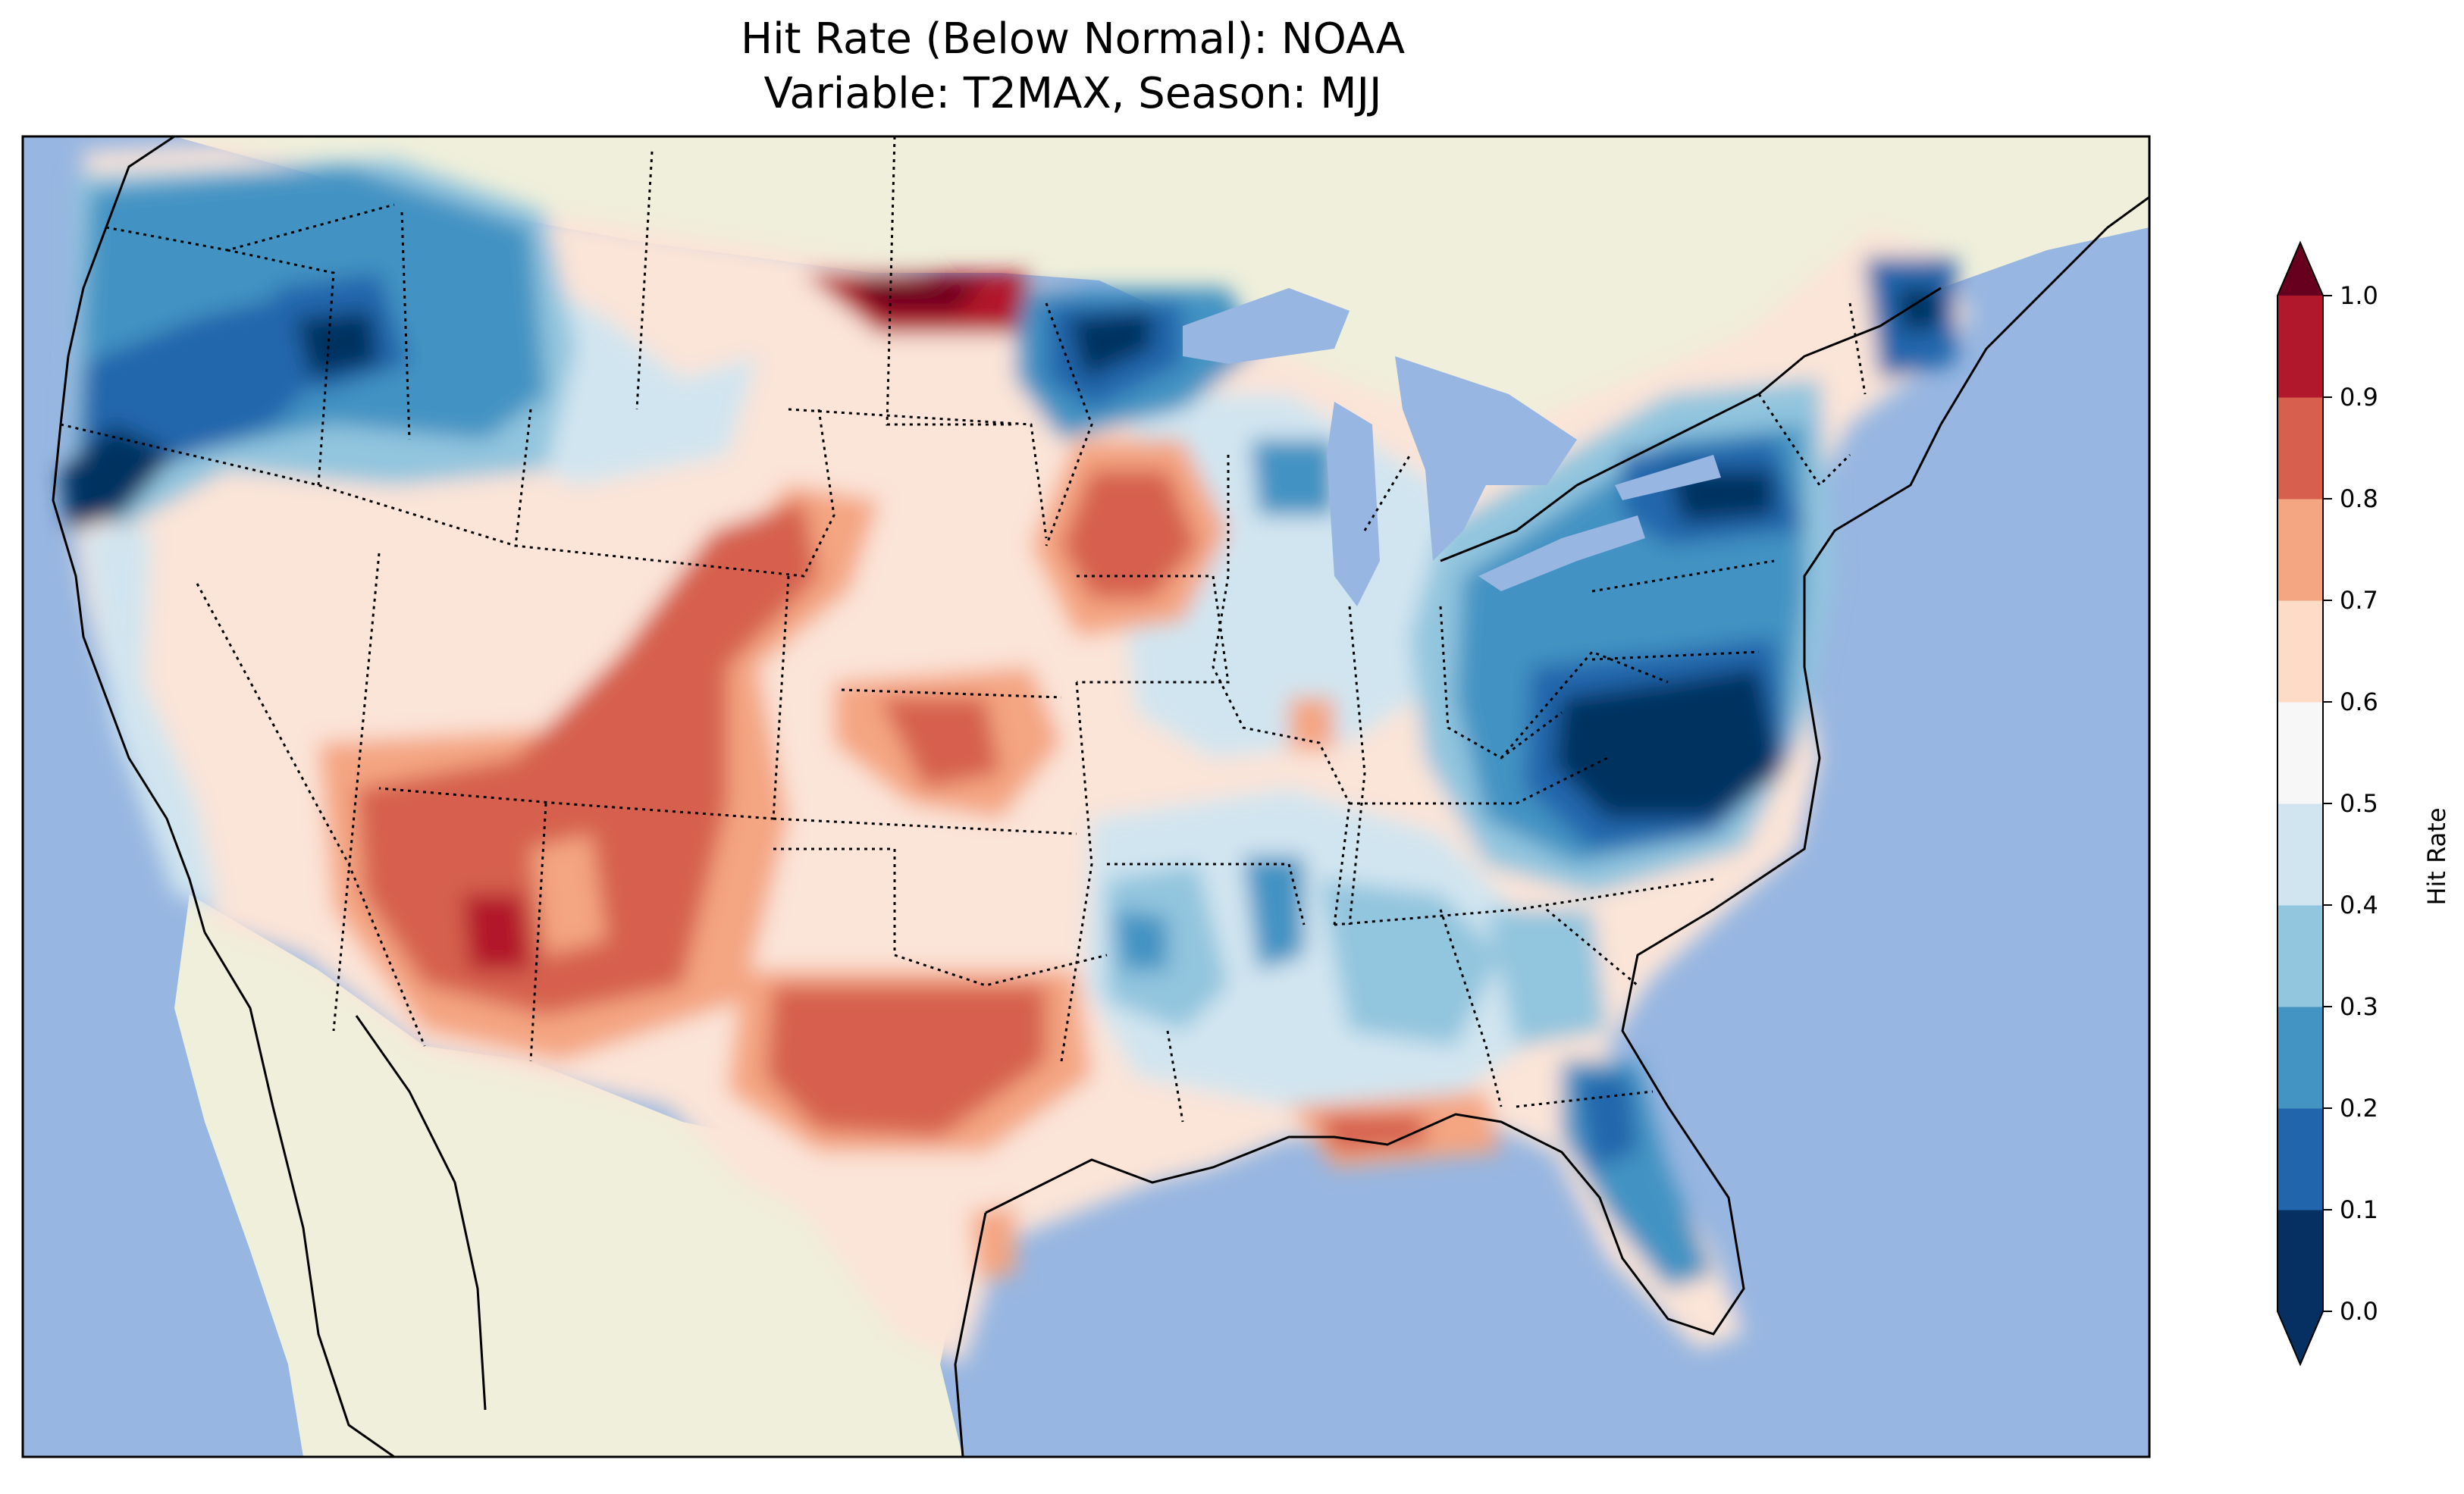  I want to click on colorbar-tick-label: 0.4, so click(2359, 905).